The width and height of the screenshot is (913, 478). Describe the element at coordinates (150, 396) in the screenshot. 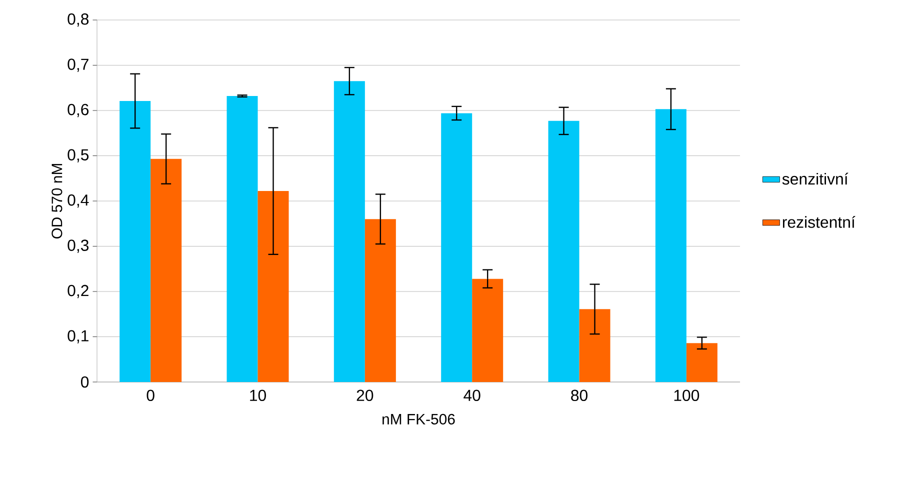

I see `x-tick-label: 0` at that location.